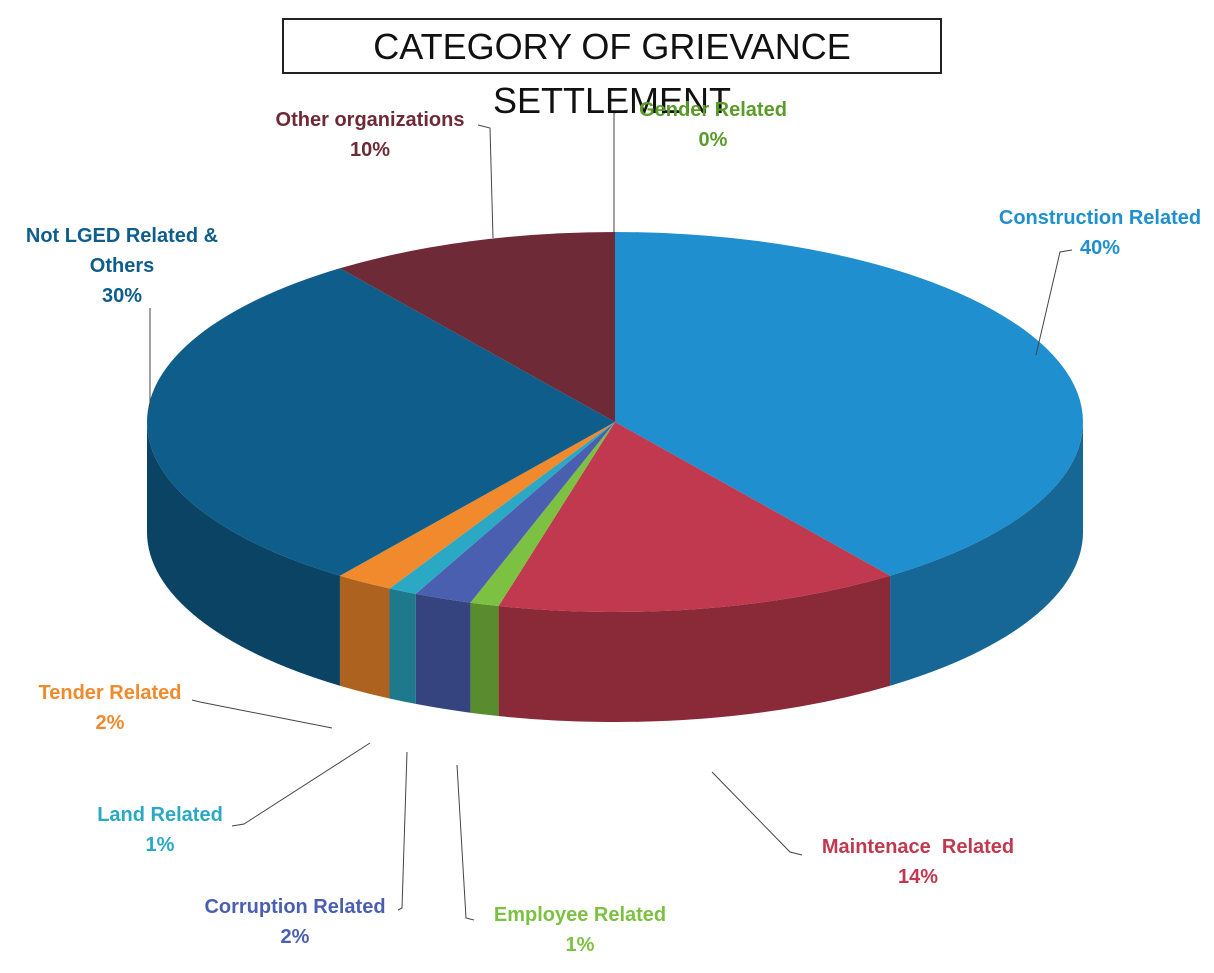 Image resolution: width=1214 pixels, height=973 pixels. I want to click on category-name: Other organizations, so click(370, 120).